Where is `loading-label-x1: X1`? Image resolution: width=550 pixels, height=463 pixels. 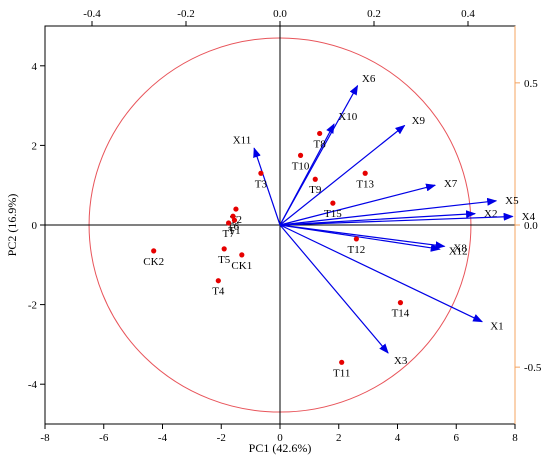
loading-label-x1: X1 is located at coordinates (496, 327).